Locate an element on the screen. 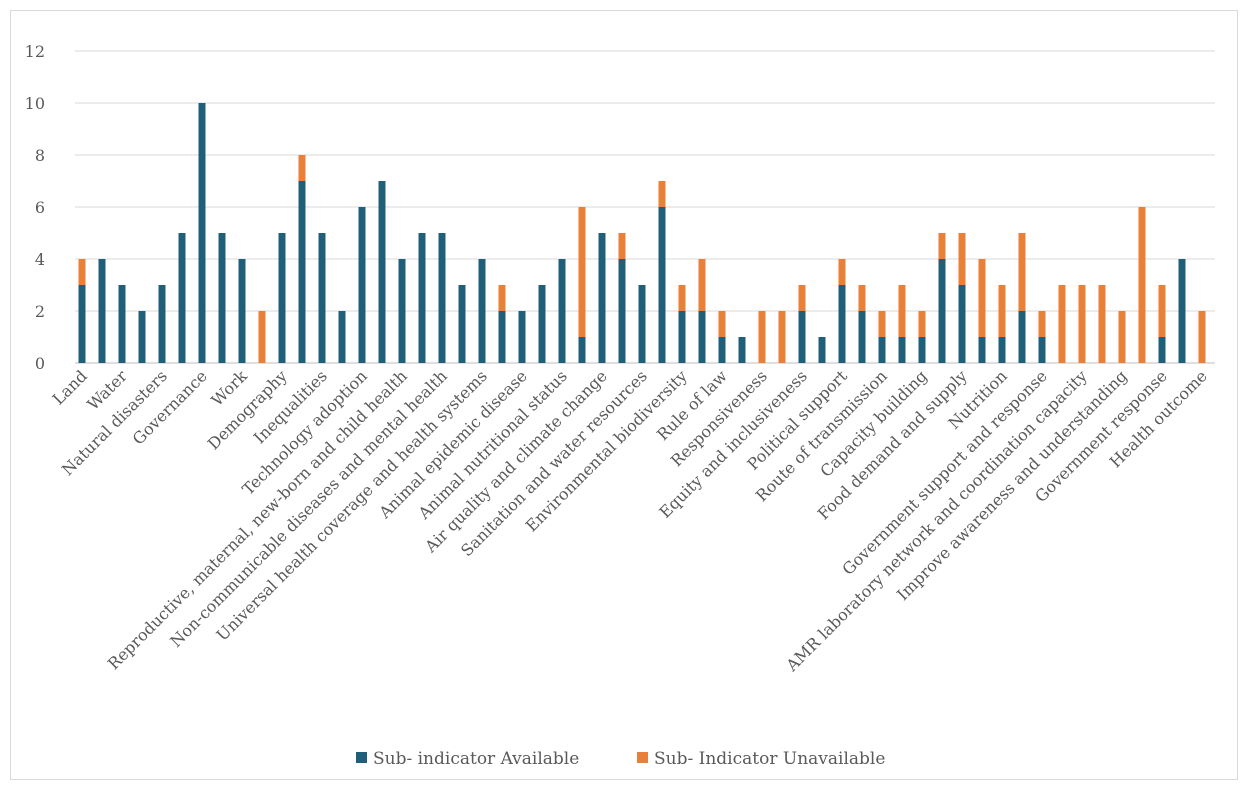 This screenshot has height=789, width=1248. y-tick-label: 12 is located at coordinates (35, 51).